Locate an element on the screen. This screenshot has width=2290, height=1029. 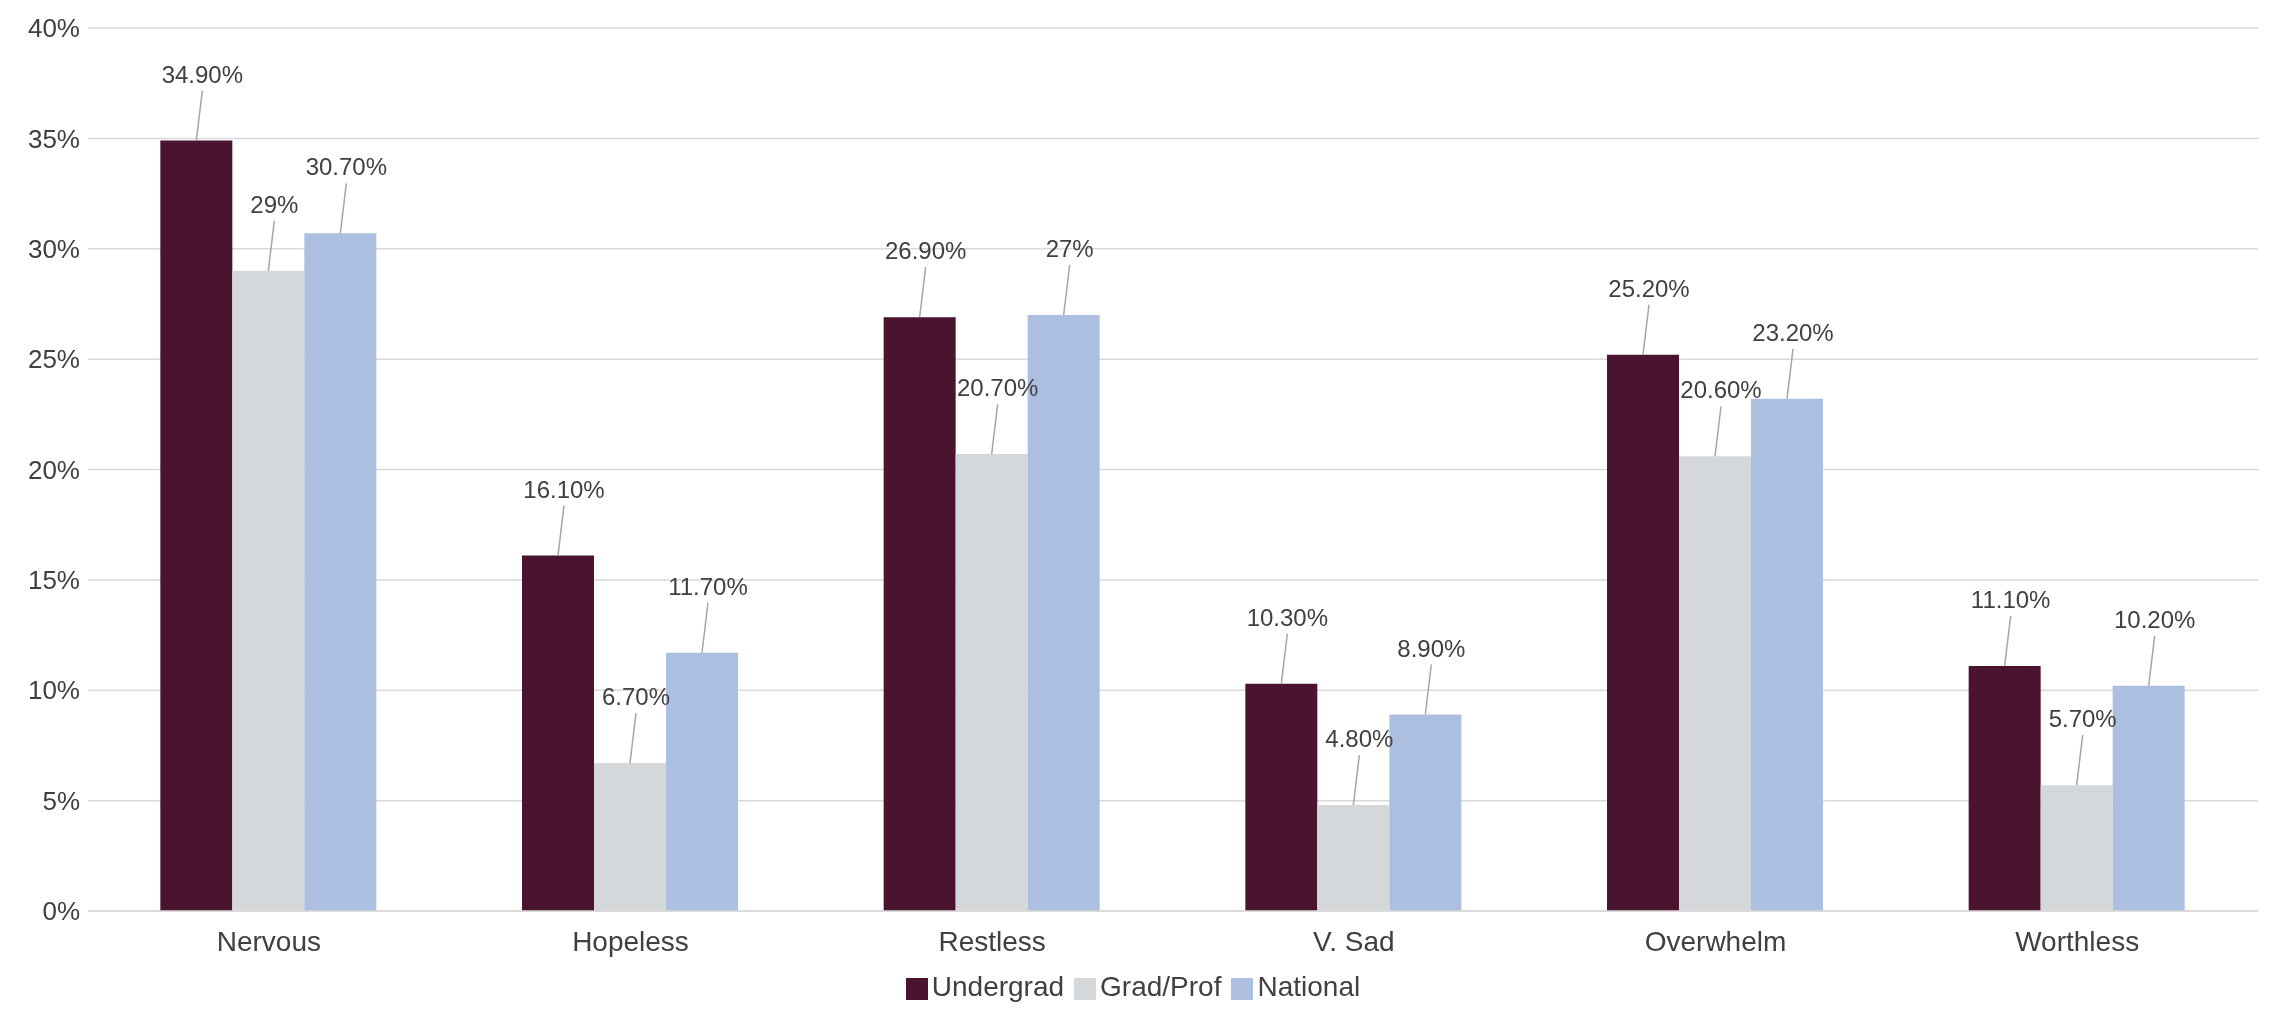
data-label: 10.20% is located at coordinates (2154, 619).